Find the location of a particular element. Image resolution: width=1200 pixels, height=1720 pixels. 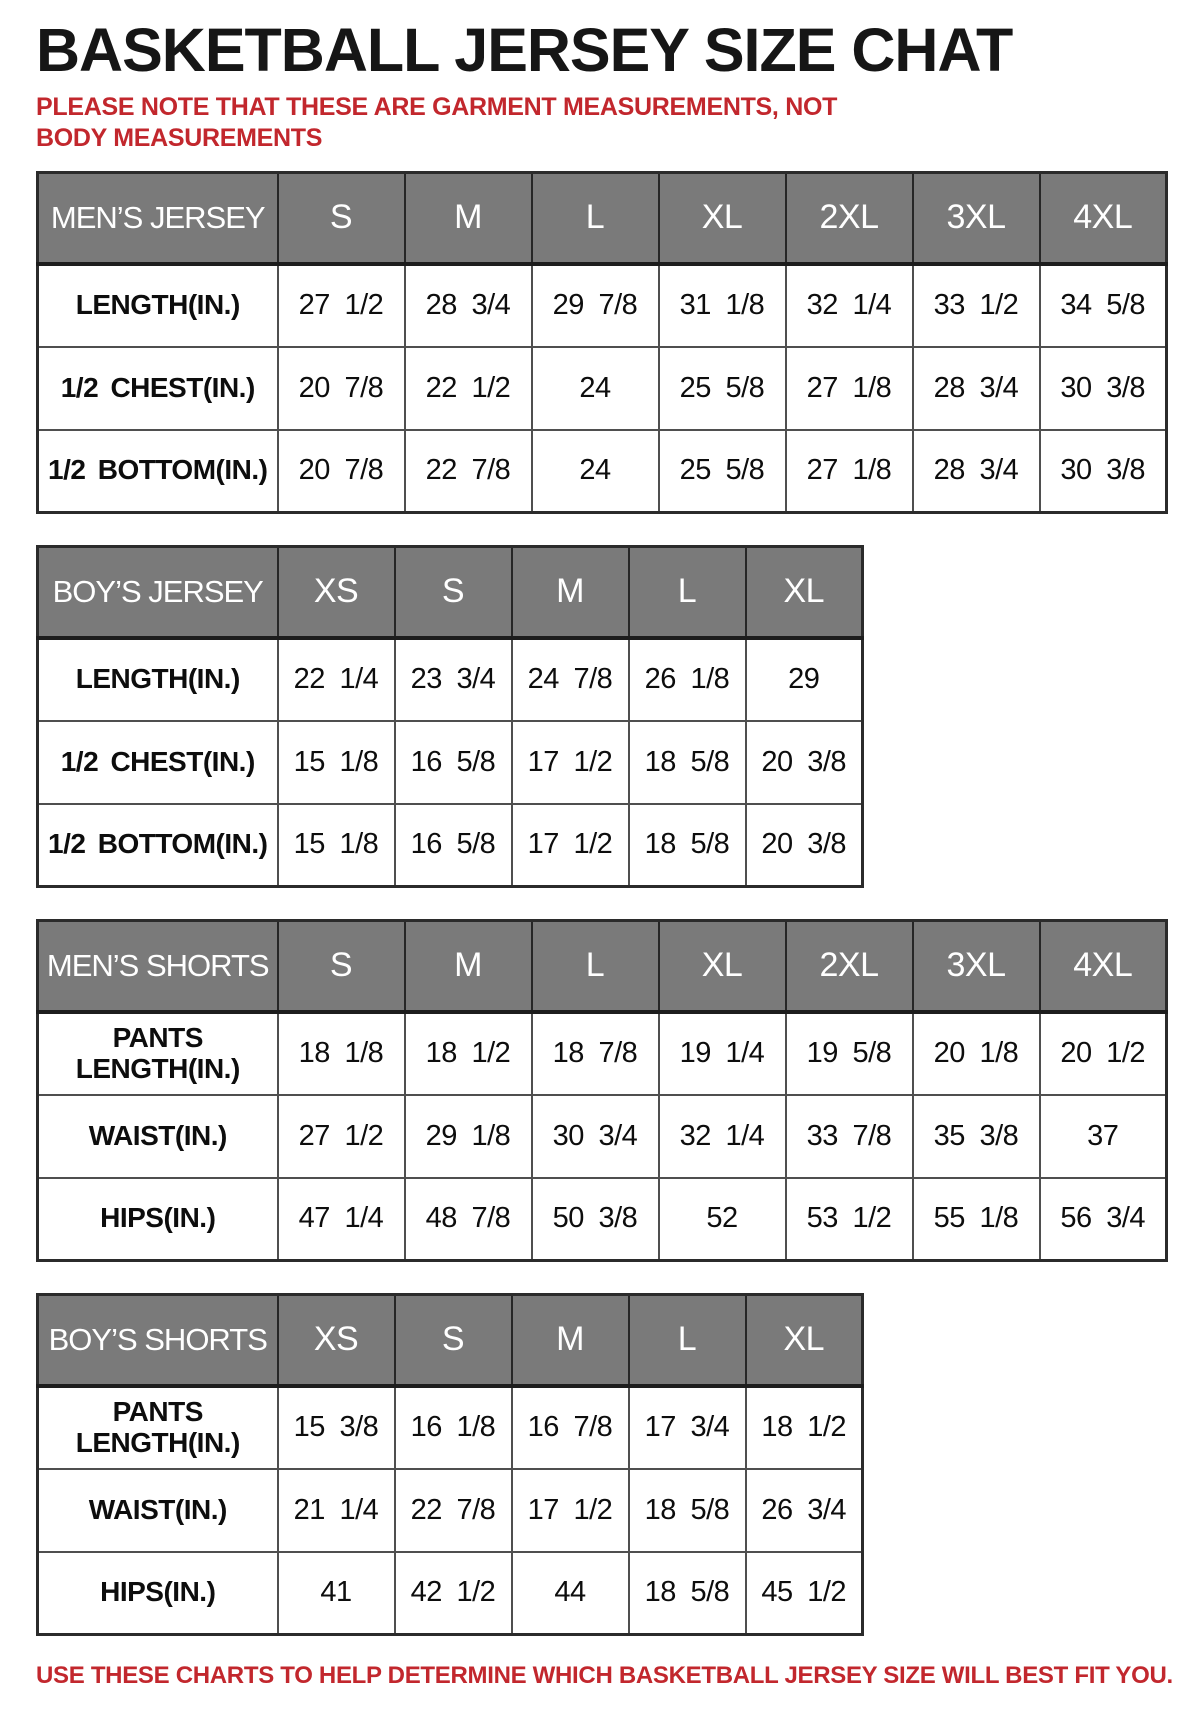

table-header-row: MEN’S SHORTS S M L XL 2XL 3XL 4XL is located at coordinates (602, 966).